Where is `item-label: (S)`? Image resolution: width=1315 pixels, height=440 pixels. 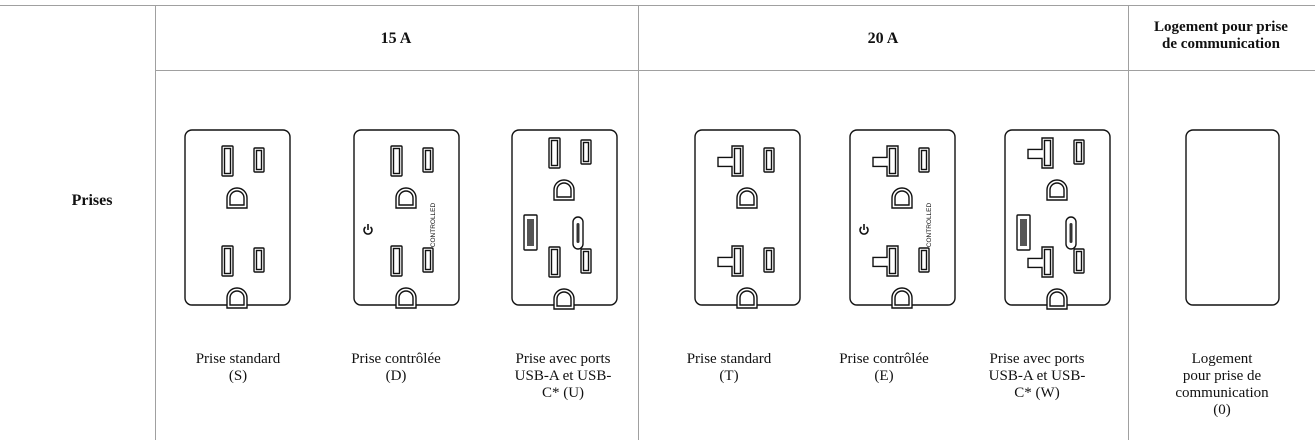
item-label: (S) is located at coordinates (238, 376).